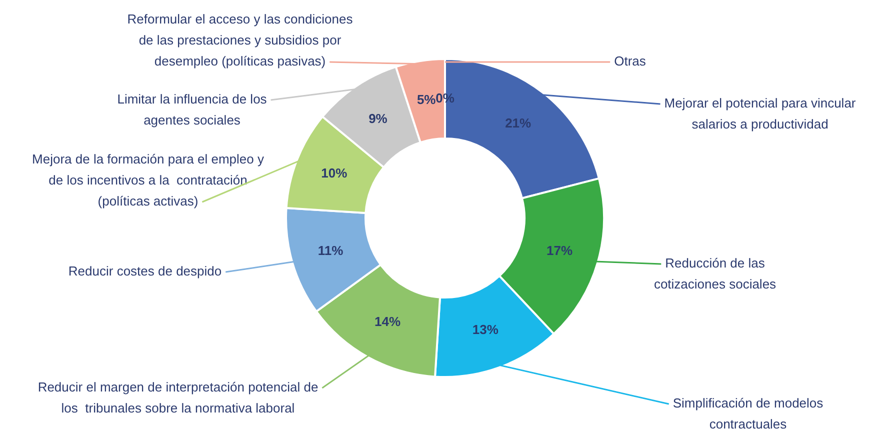 Image resolution: width=891 pixels, height=444 pixels. What do you see at coordinates (240, 40) in the screenshot?
I see `slice-label: Reformular el acceso y las condiciones de las prestaciones y subsidios por desempleo (políticas pasivas)` at bounding box center [240, 40].